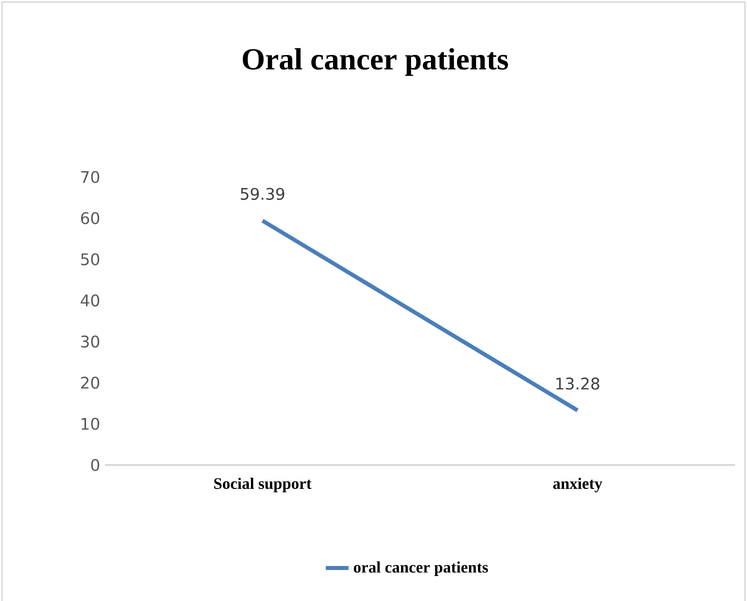 This screenshot has width=747, height=601. Describe the element at coordinates (91, 424) in the screenshot. I see `y-tick-label: 10` at that location.